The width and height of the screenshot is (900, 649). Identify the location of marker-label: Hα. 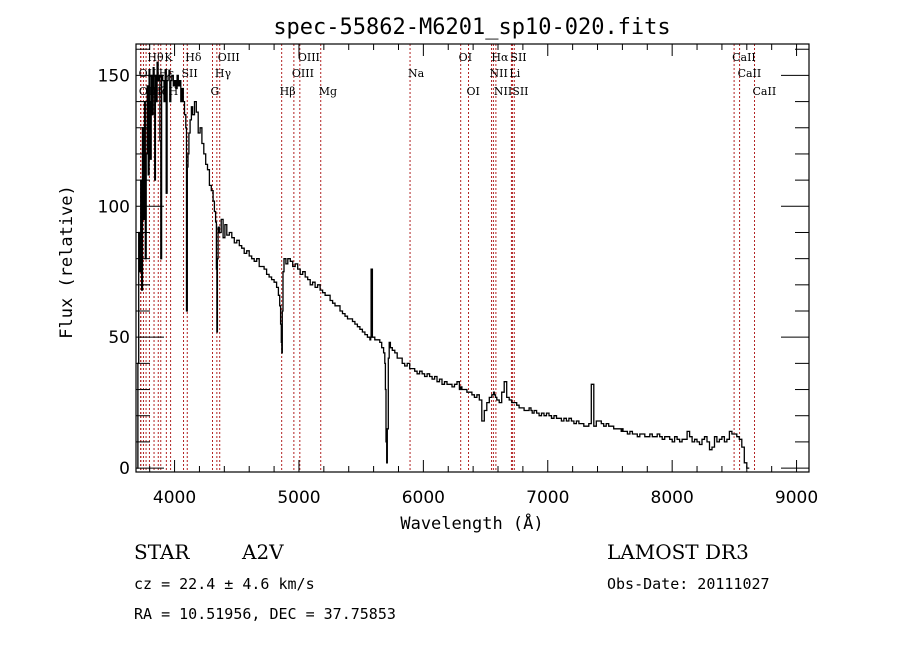
(500, 57).